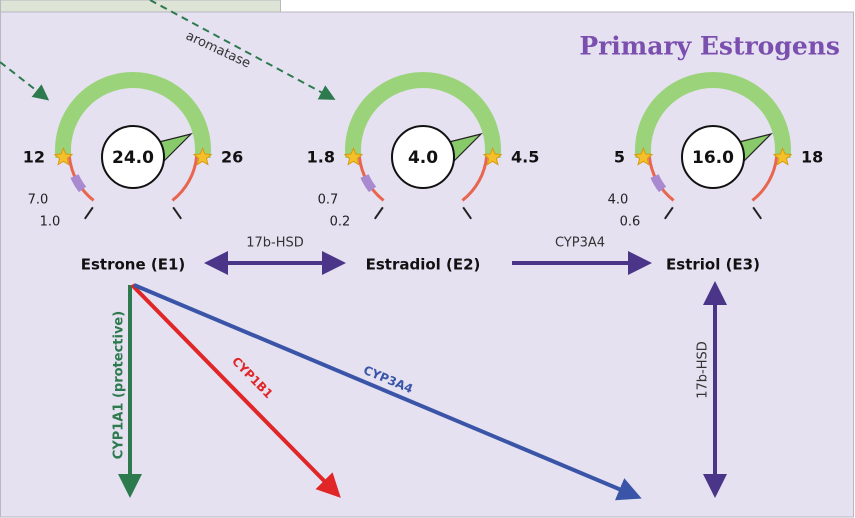  Describe the element at coordinates (140, 6) in the screenshot. I see `top-strip` at that location.